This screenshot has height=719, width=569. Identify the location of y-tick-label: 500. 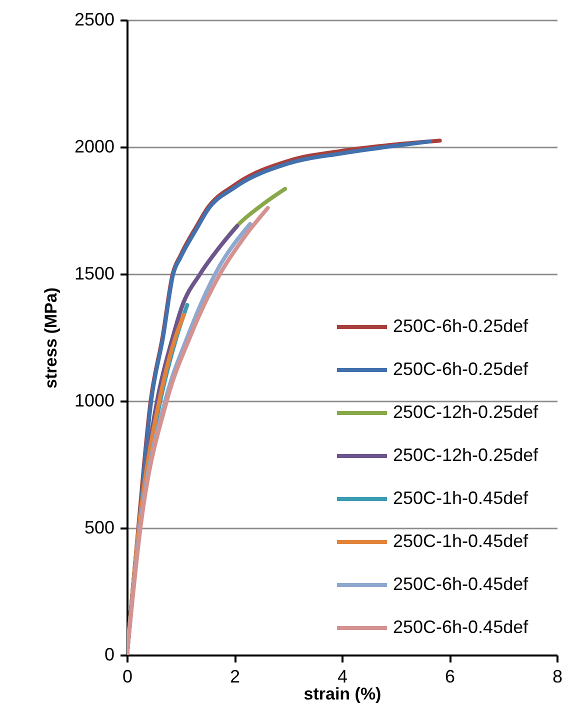
(99, 528).